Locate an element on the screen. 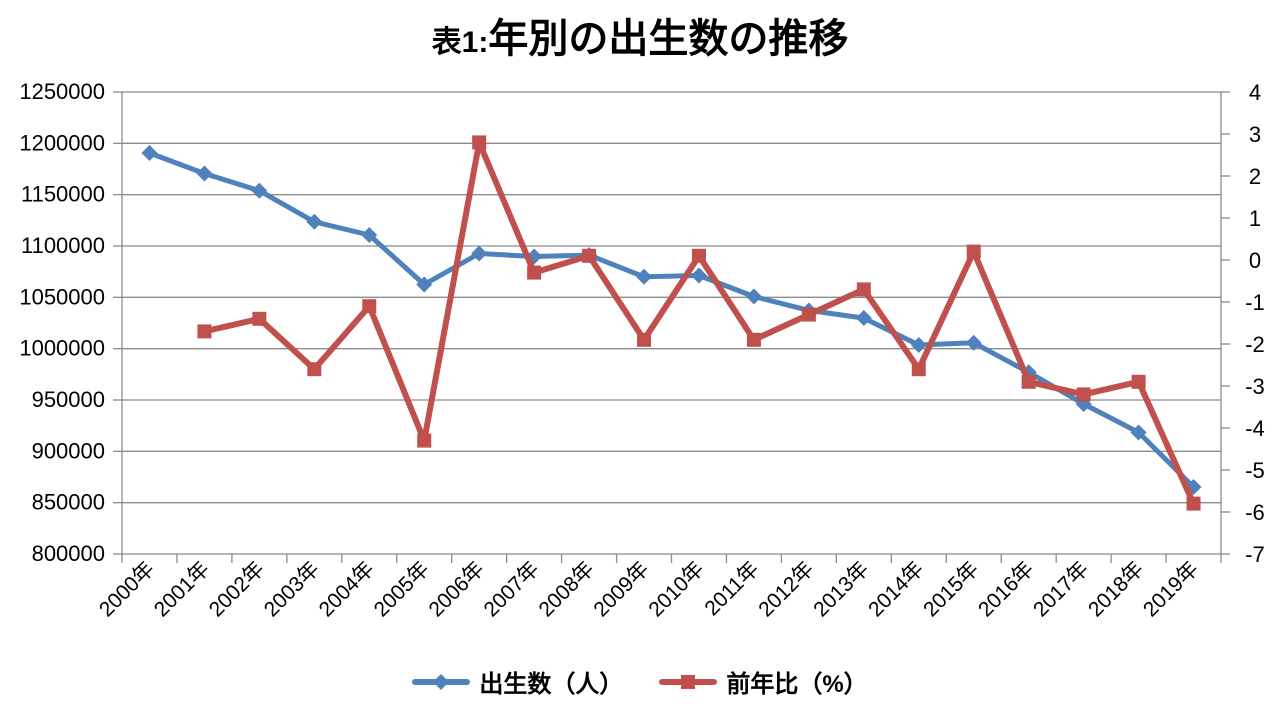 This screenshot has width=1280, height=722. x-axis-tick-label: 2017年 is located at coordinates (1061, 589).